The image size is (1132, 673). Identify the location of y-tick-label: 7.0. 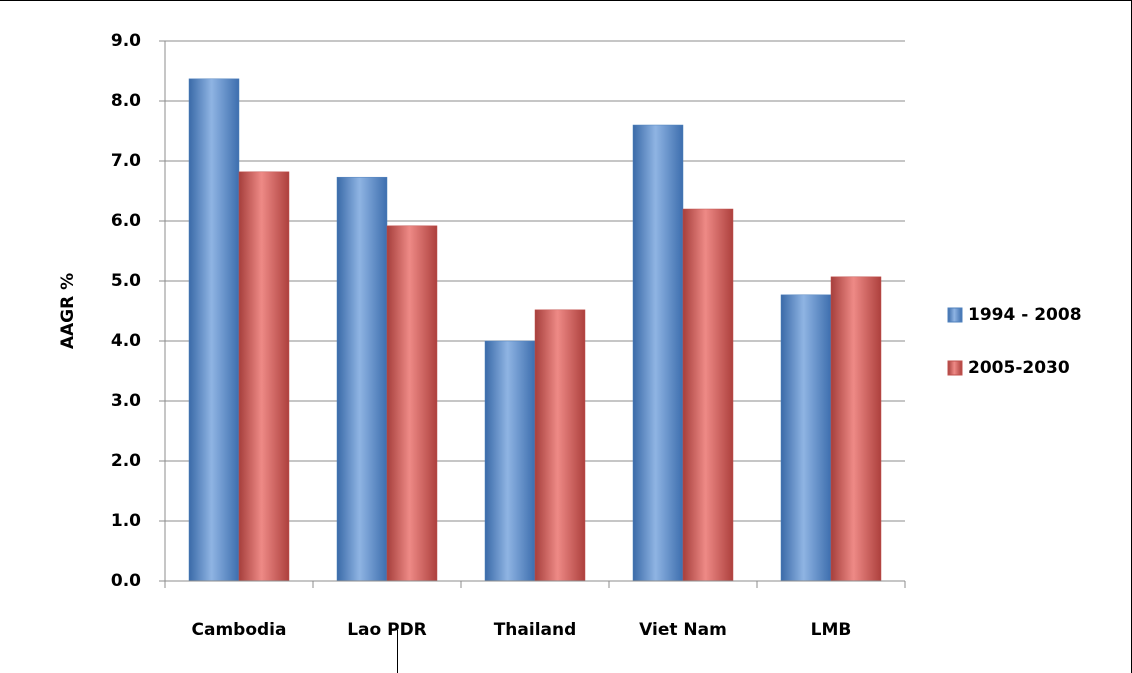
(126, 161).